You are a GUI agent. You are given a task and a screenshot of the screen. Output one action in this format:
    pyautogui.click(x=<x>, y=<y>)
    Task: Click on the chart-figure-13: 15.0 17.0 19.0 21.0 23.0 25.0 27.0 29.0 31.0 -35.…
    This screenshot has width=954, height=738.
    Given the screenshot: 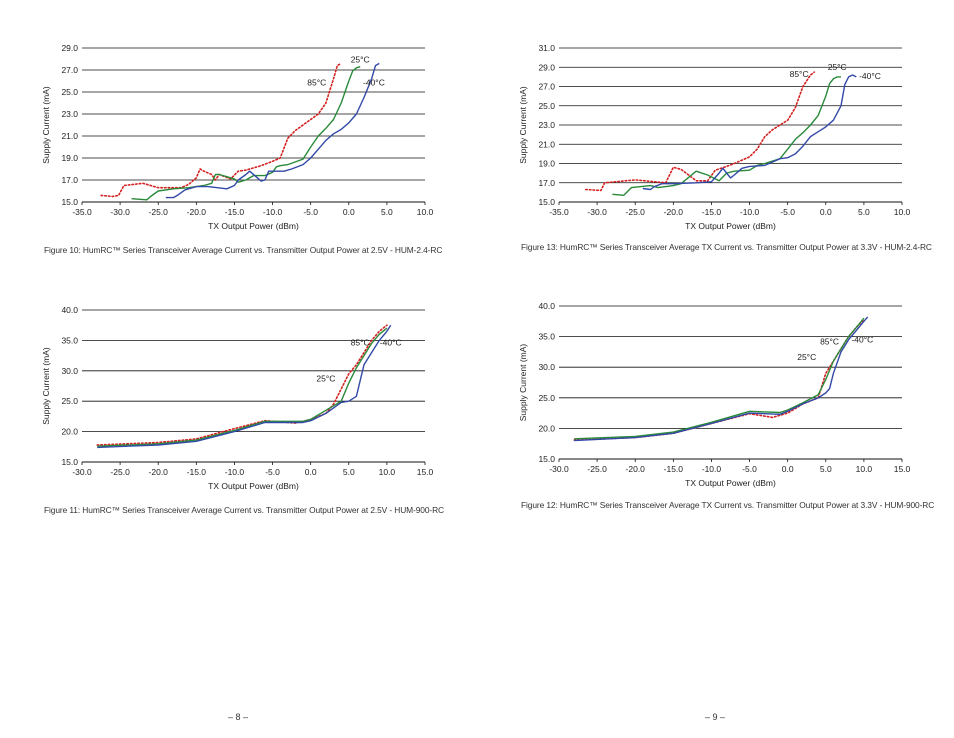 What is the action you would take?
    pyautogui.click(x=714, y=137)
    